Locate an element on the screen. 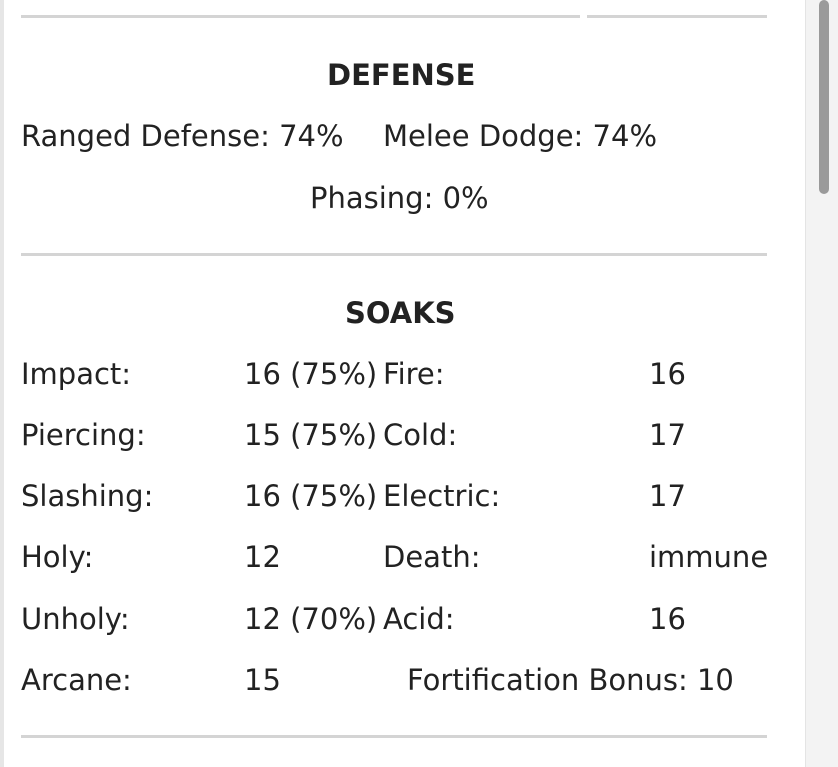 The width and height of the screenshot is (838, 767). soak-label-unholy: Unholy: is located at coordinates (75, 619).